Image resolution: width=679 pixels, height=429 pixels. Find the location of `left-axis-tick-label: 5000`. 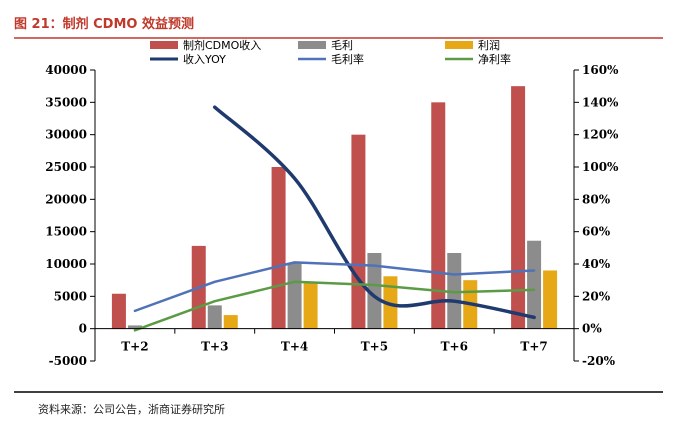

left-axis-tick-label: 5000 is located at coordinates (70, 296).